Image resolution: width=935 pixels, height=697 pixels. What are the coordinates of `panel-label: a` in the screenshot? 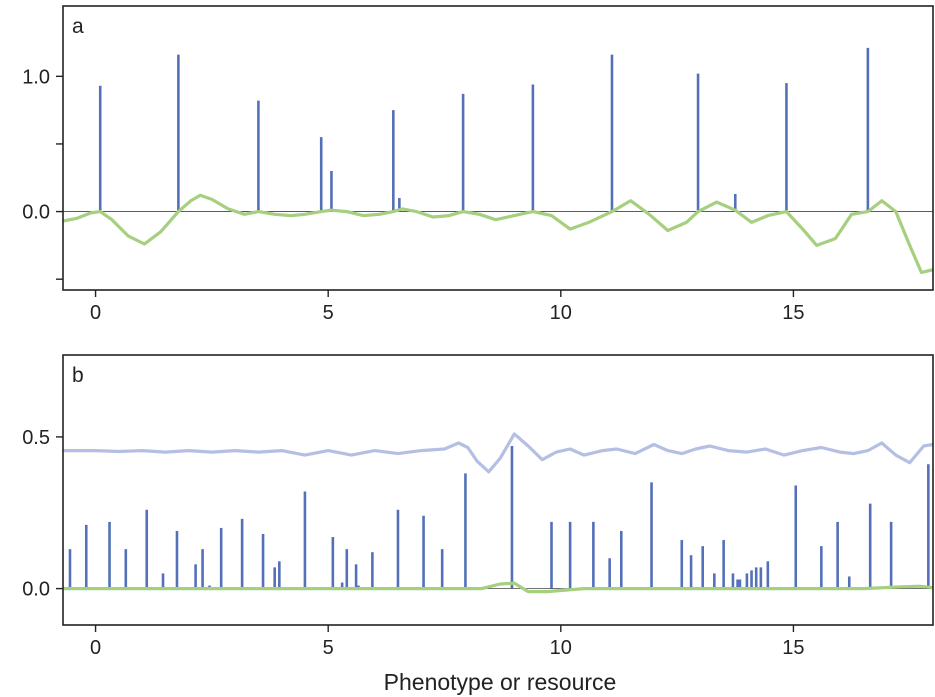 It's located at (78, 26).